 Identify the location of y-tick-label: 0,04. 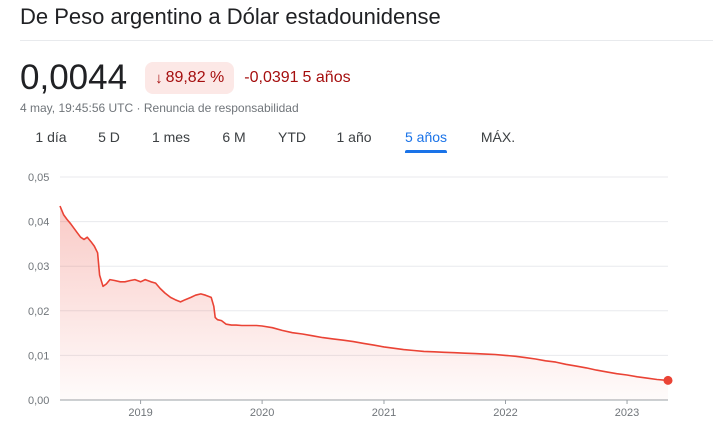
(38, 223).